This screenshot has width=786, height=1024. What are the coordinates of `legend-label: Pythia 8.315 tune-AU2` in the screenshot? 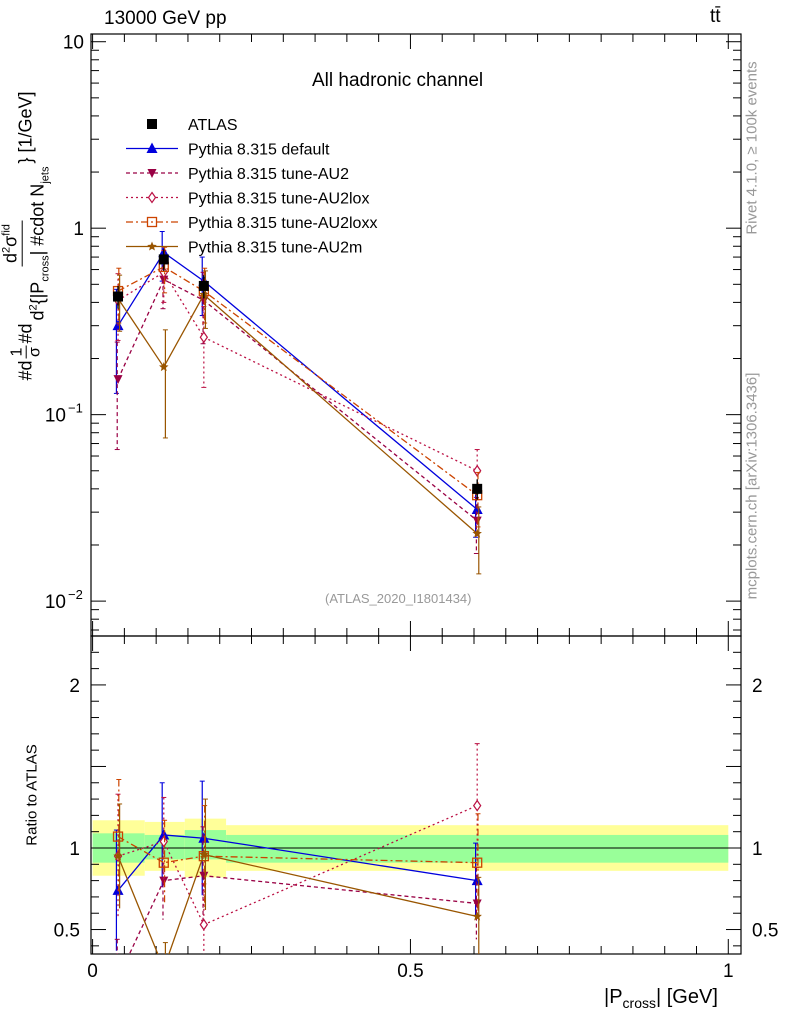 It's located at (268, 174).